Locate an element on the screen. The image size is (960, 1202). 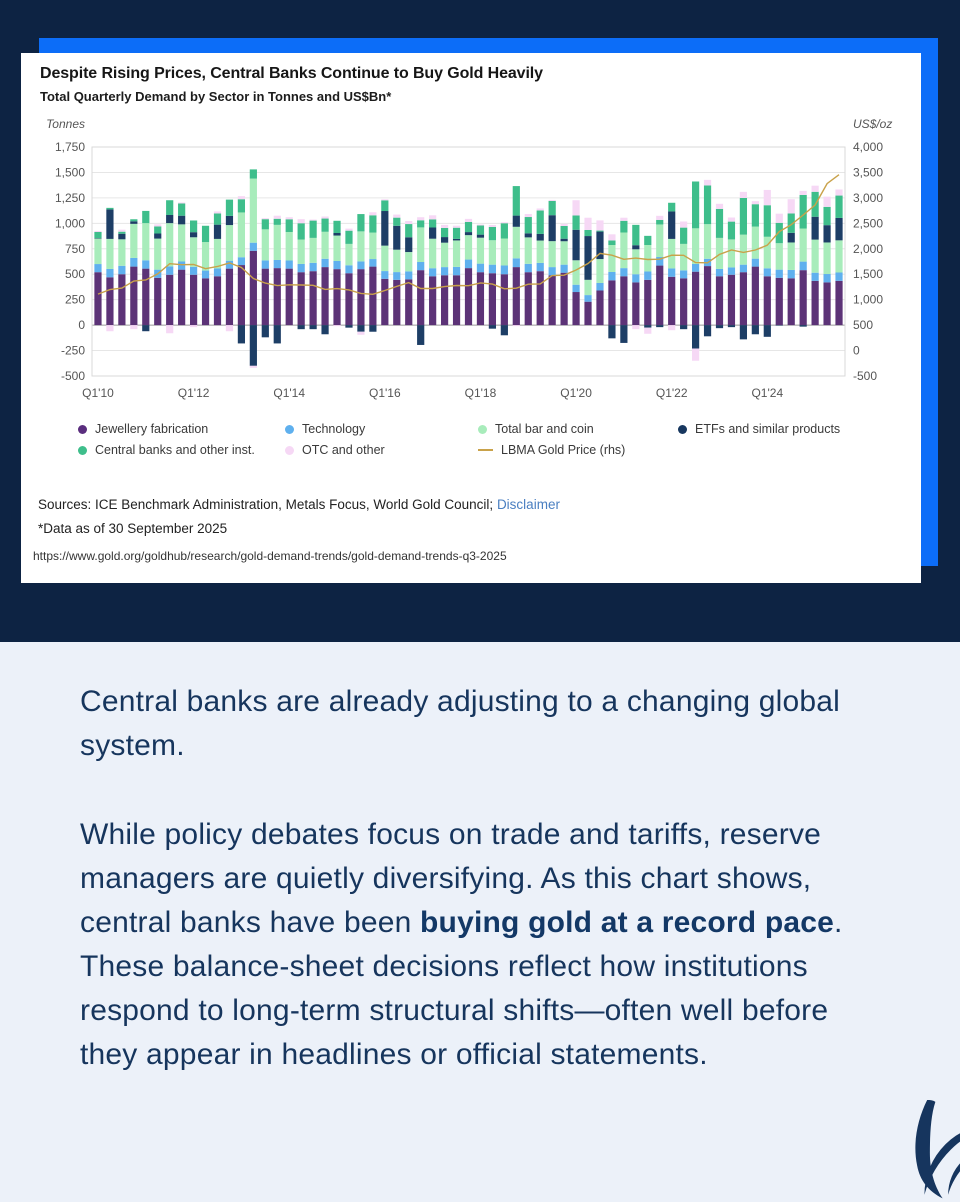
right-tick-label: -500 is located at coordinates (865, 376).